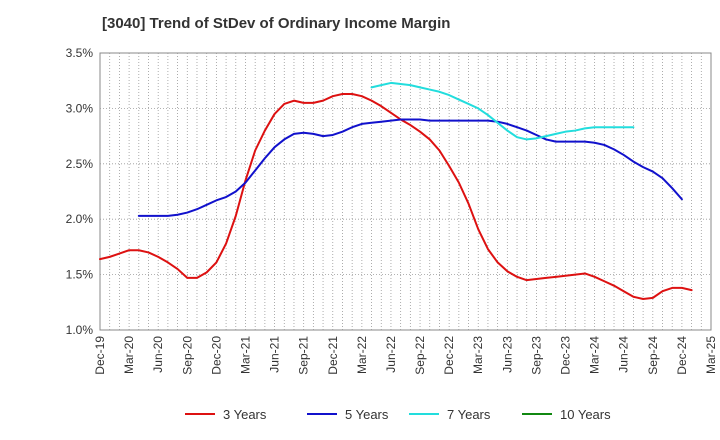 The width and height of the screenshot is (720, 440). I want to click on legend-label: 3 Years, so click(245, 414).